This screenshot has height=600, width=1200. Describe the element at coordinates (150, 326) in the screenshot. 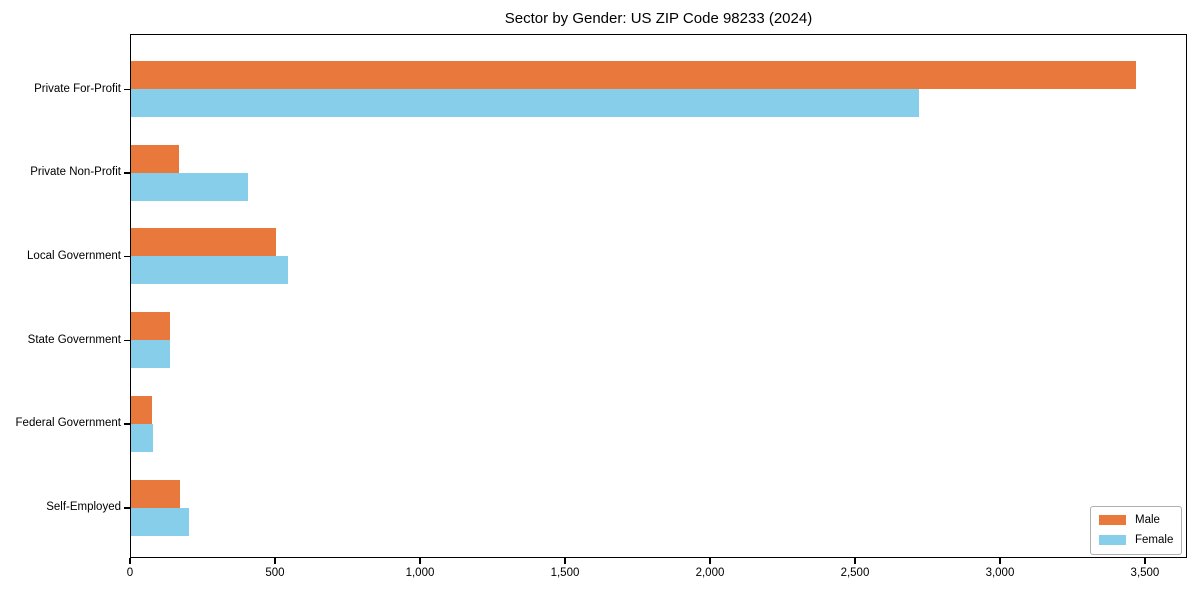

I see `bar-male-state-government` at that location.